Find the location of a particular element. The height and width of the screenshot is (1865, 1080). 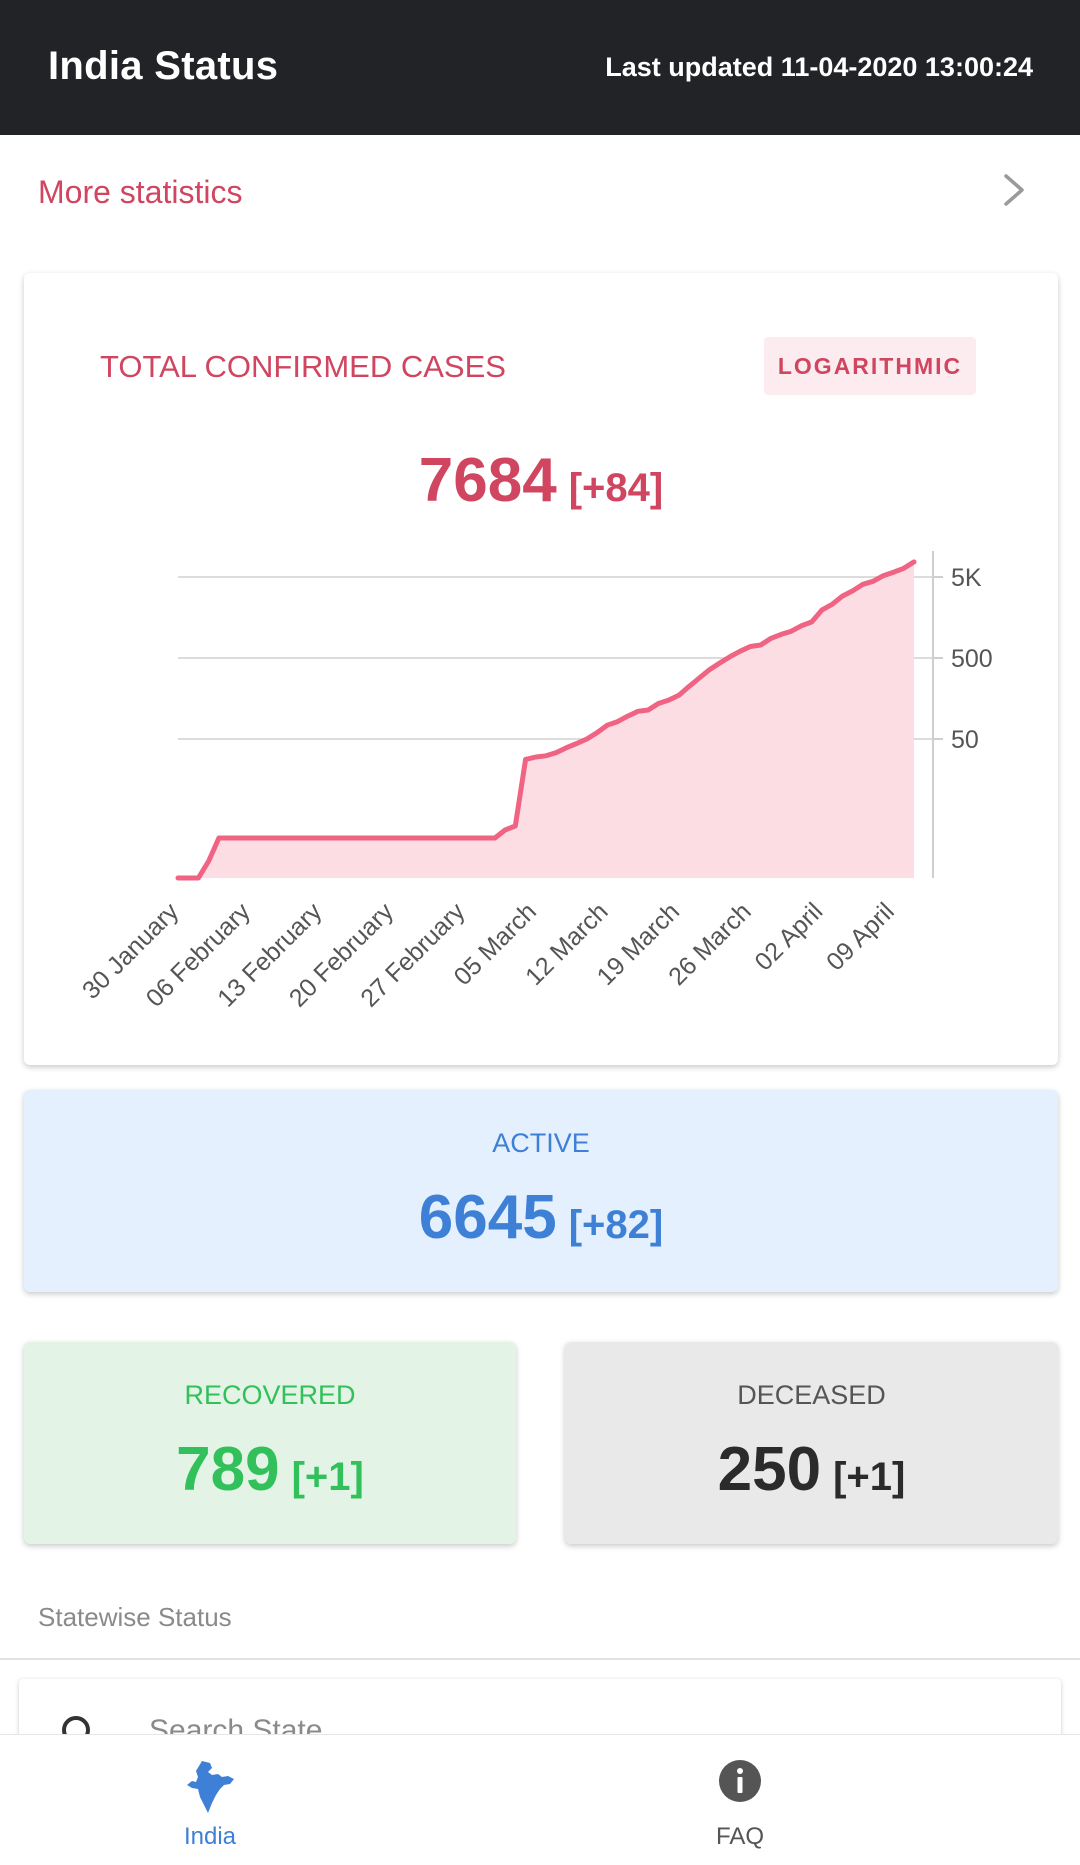

recovered-card: RECOVERED 789 [+1] is located at coordinates (270, 1443).